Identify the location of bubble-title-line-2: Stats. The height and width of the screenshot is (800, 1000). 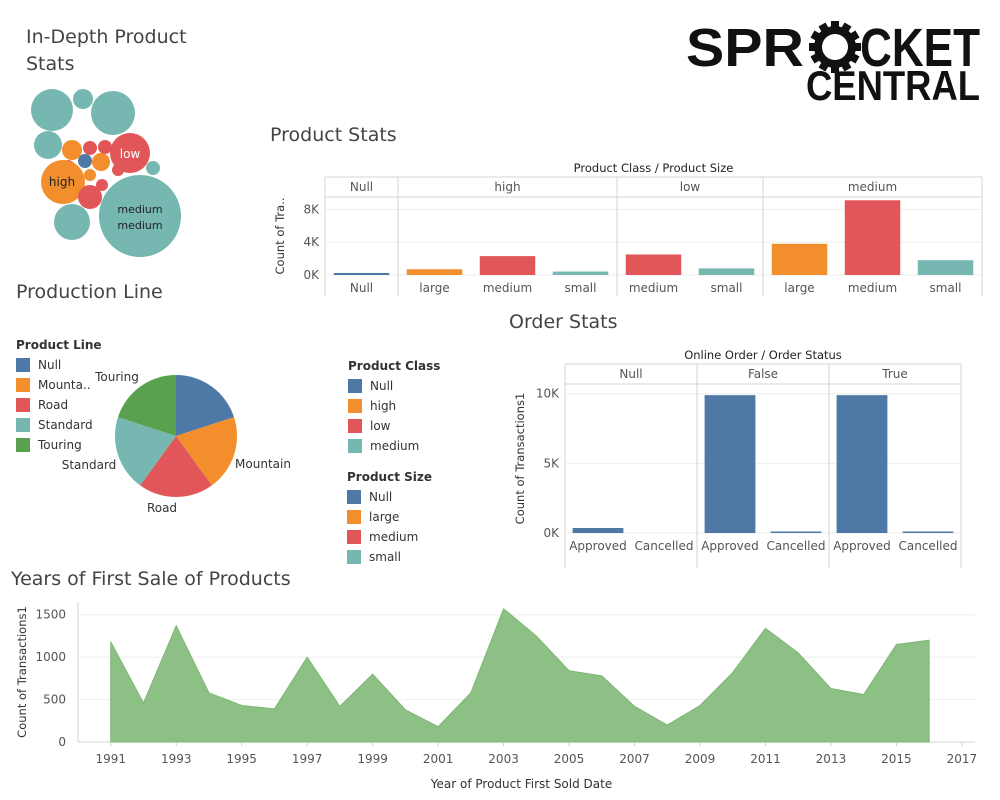
(50, 64).